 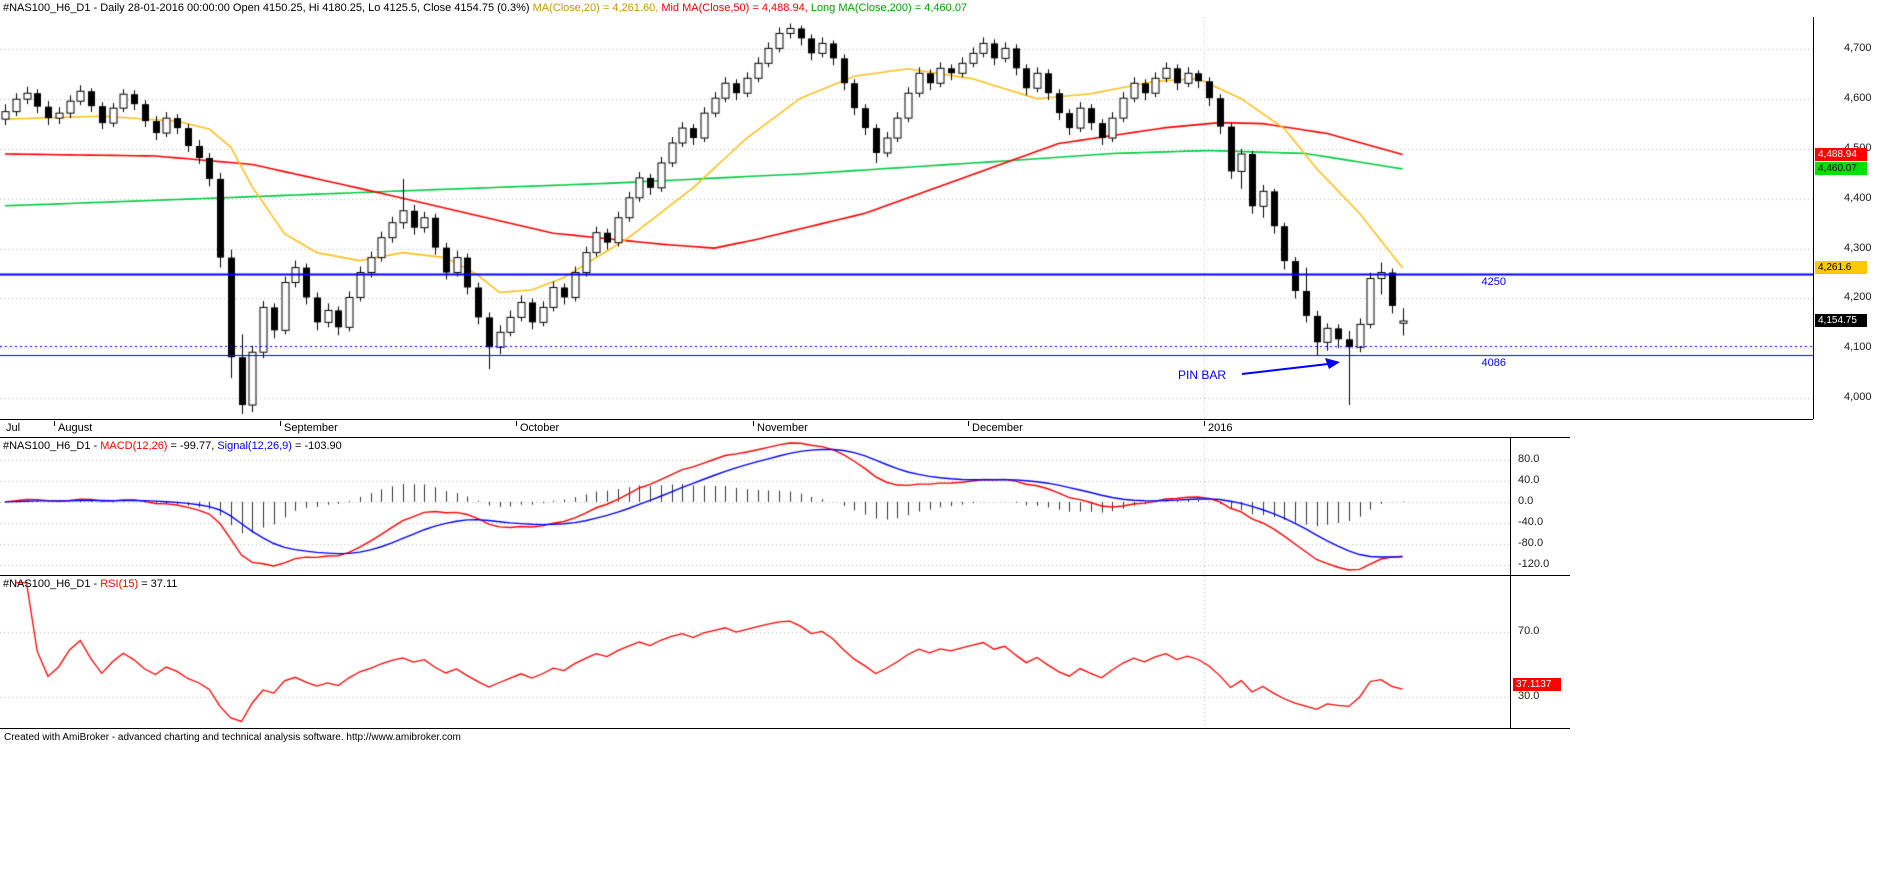 What do you see at coordinates (997, 428) in the screenshot?
I see `month-label: December` at bounding box center [997, 428].